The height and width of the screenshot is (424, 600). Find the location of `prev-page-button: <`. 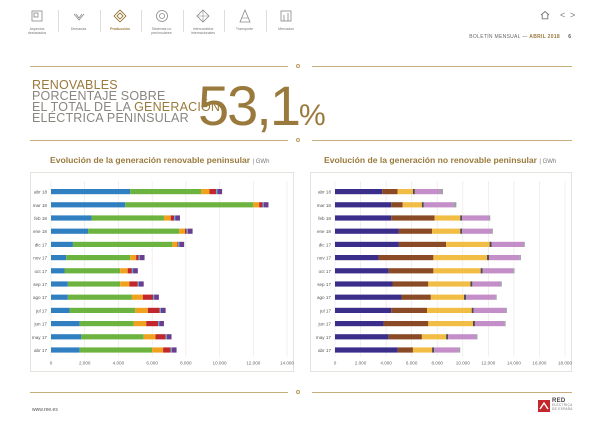

prev-page-button: < is located at coordinates (562, 15).